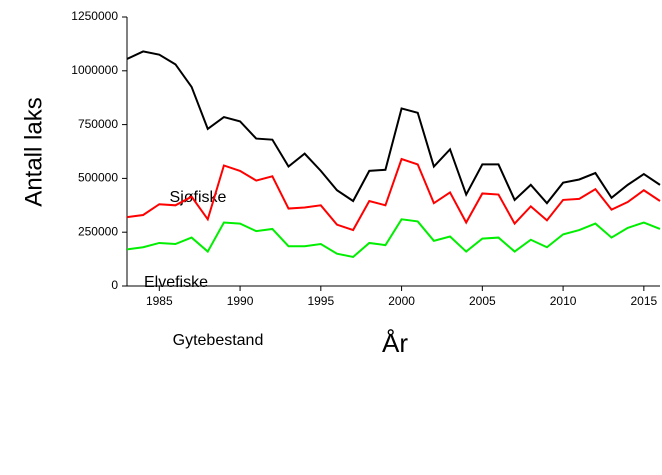 This screenshot has width=662, height=475. Describe the element at coordinates (114, 285) in the screenshot. I see `y-tick-label: 0` at that location.